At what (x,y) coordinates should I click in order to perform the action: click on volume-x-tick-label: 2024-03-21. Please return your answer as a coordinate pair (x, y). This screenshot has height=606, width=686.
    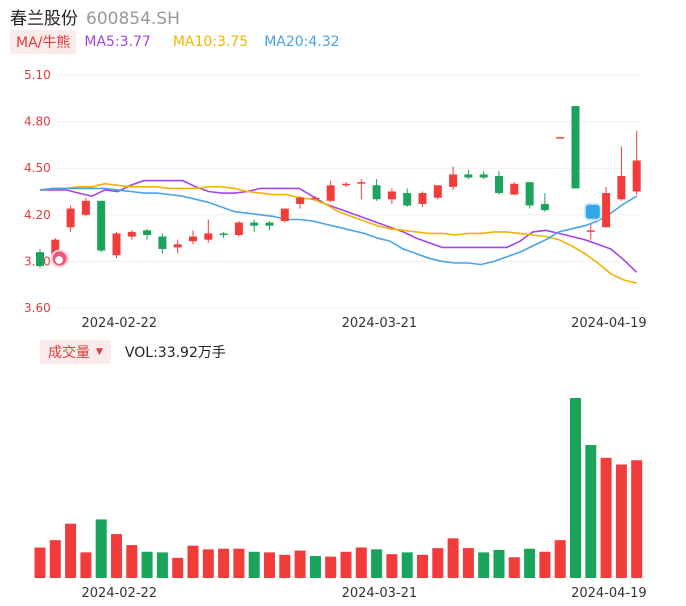
    Looking at the image, I should click on (380, 593).